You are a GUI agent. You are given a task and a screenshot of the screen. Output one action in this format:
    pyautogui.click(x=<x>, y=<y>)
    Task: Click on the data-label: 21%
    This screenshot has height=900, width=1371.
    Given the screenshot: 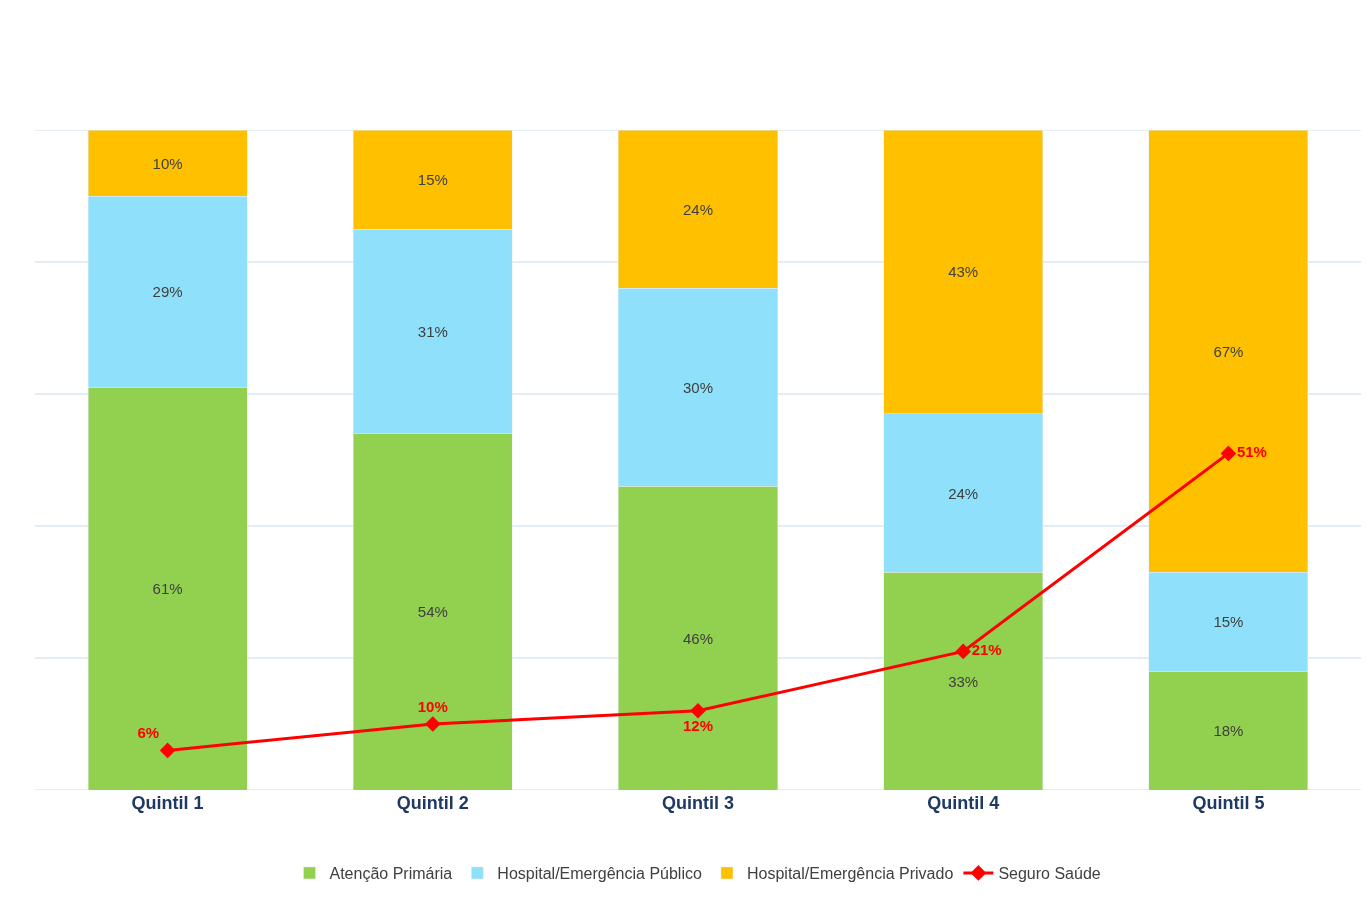 What is the action you would take?
    pyautogui.click(x=986, y=650)
    